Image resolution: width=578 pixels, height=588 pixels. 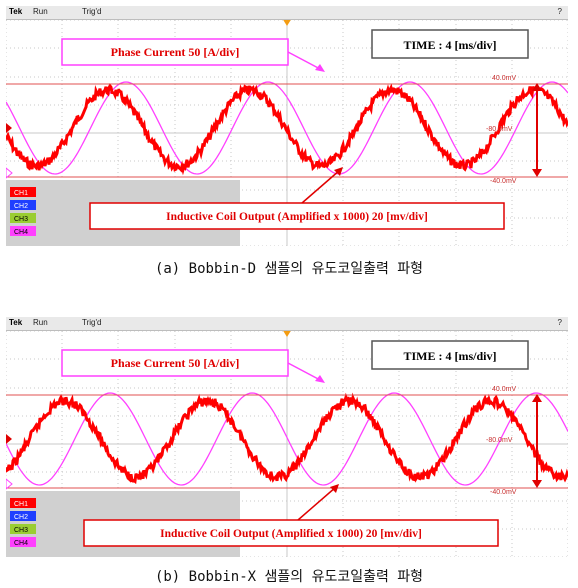 What do you see at coordinates (289, 269) in the screenshot?
I see `figure-caption-a: (a) Bobbin-D 샘플의 유도코일출력 파형` at bounding box center [289, 269].